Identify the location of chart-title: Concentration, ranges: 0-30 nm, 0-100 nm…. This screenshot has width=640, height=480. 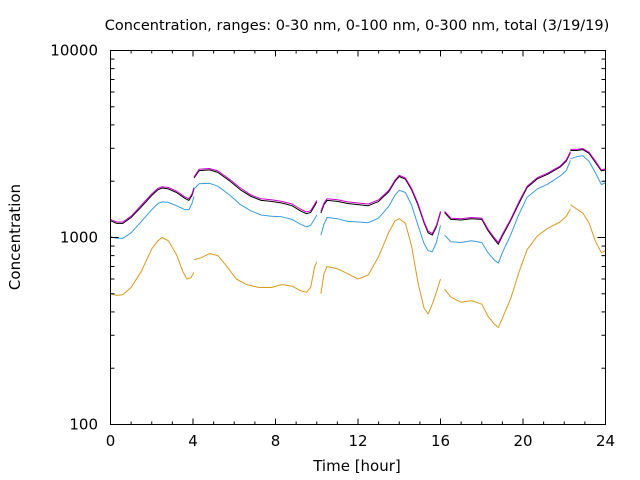
(357, 26).